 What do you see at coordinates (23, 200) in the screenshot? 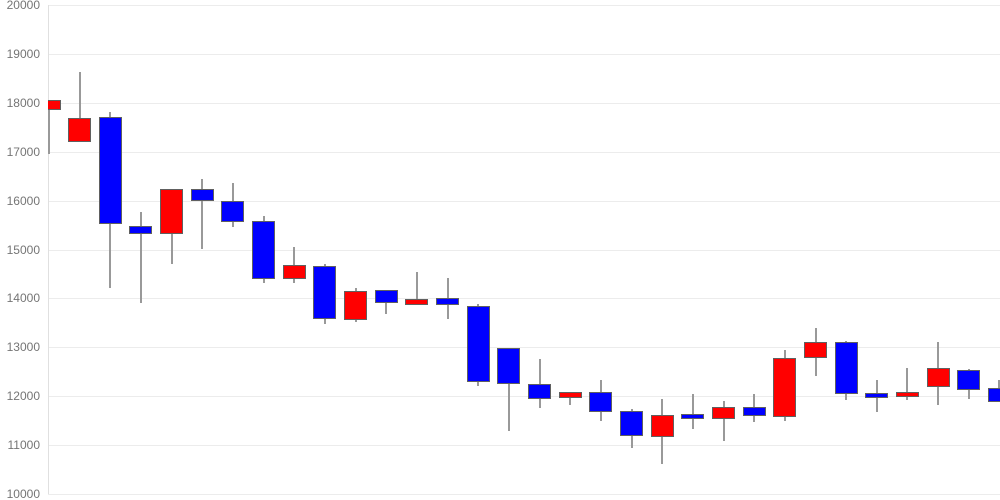
I see `y-axis-label: 16000` at bounding box center [23, 200].